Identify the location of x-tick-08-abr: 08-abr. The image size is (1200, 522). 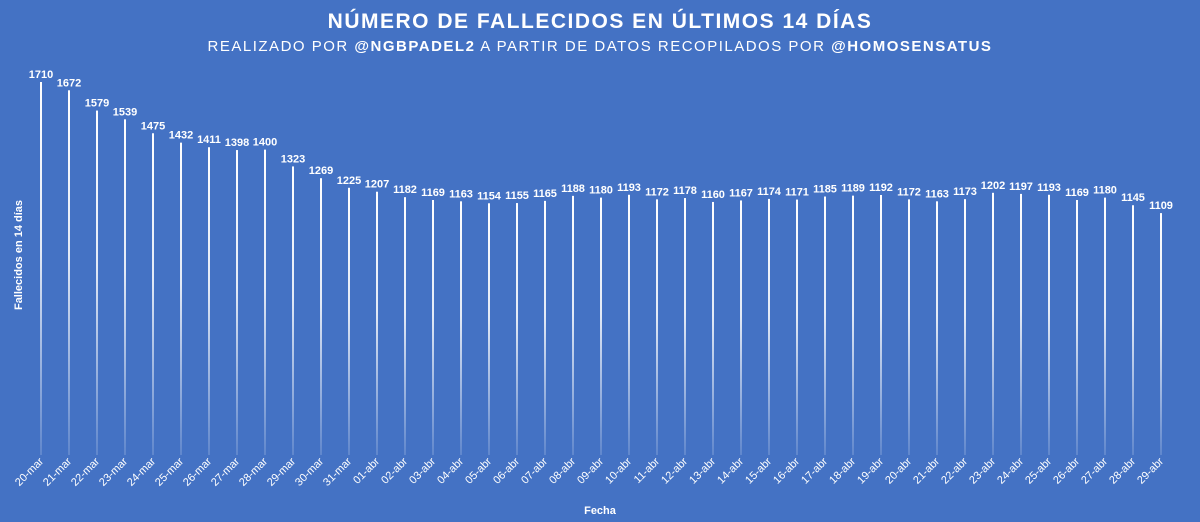
(562, 470).